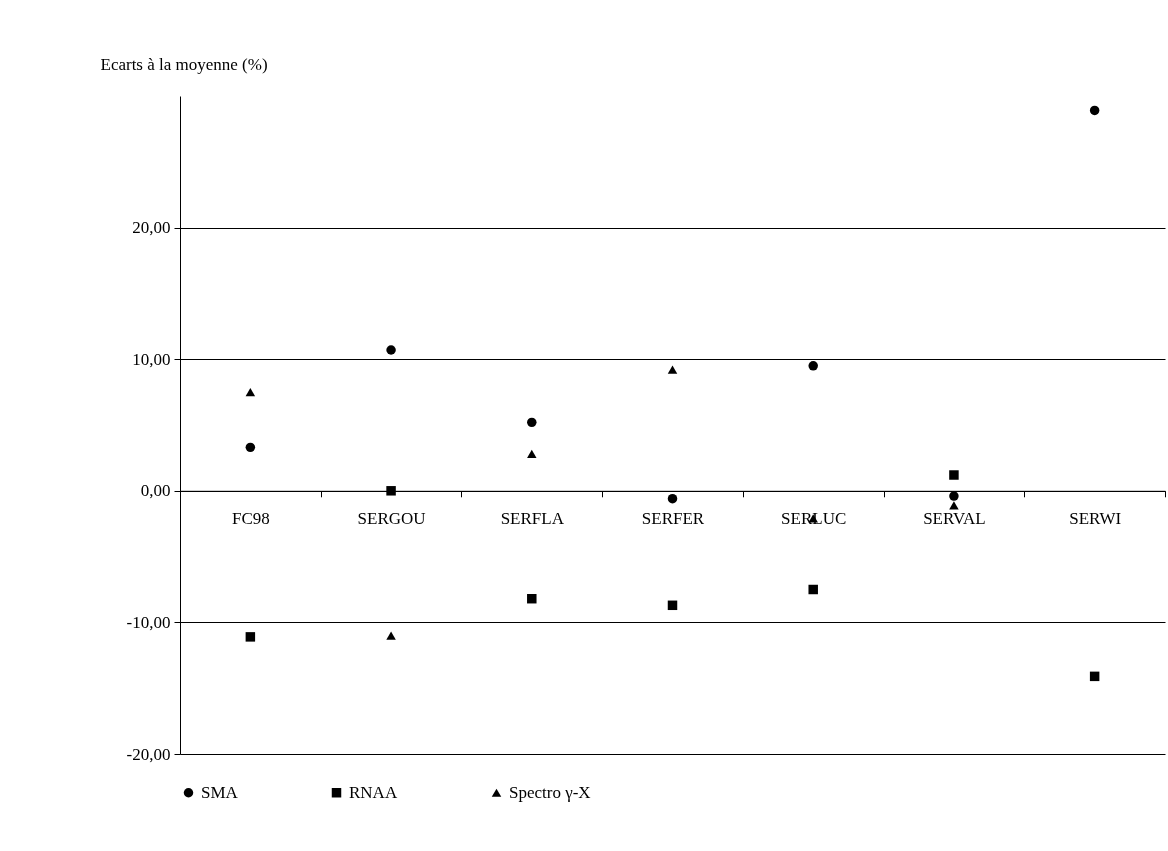  I want to click on y-tick-label: 20,00, so click(151, 228).